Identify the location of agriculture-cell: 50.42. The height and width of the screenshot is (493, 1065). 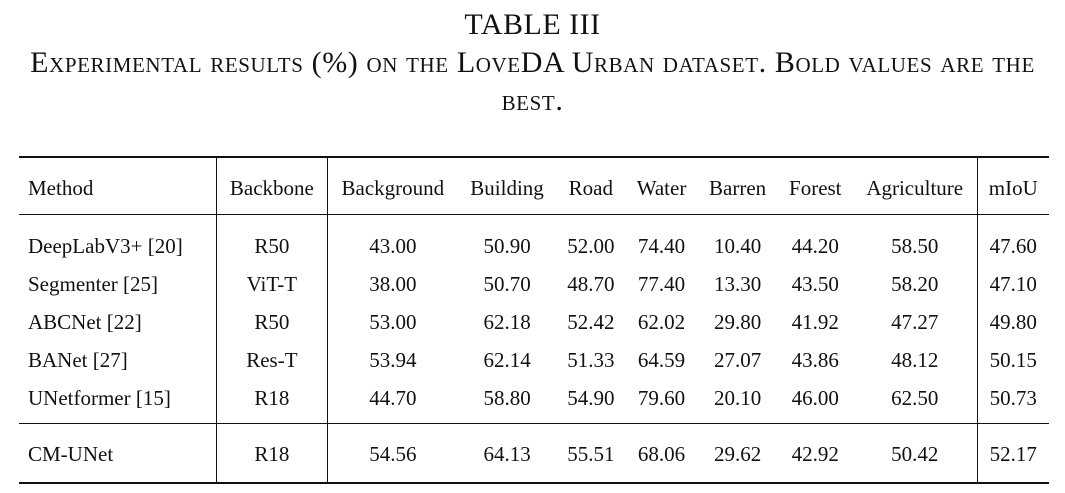
(915, 453).